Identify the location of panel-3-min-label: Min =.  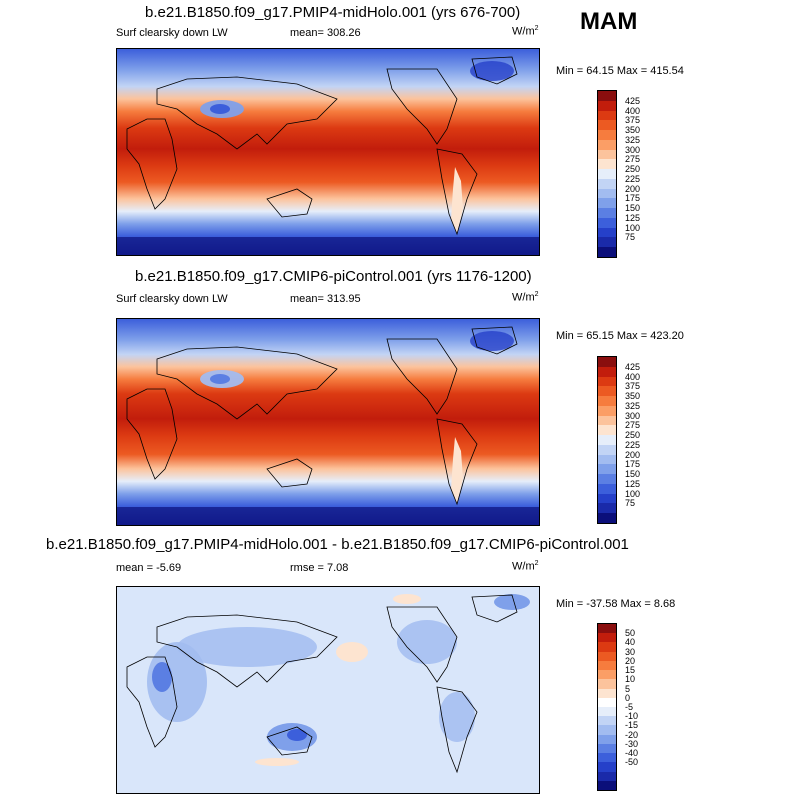
(570, 604).